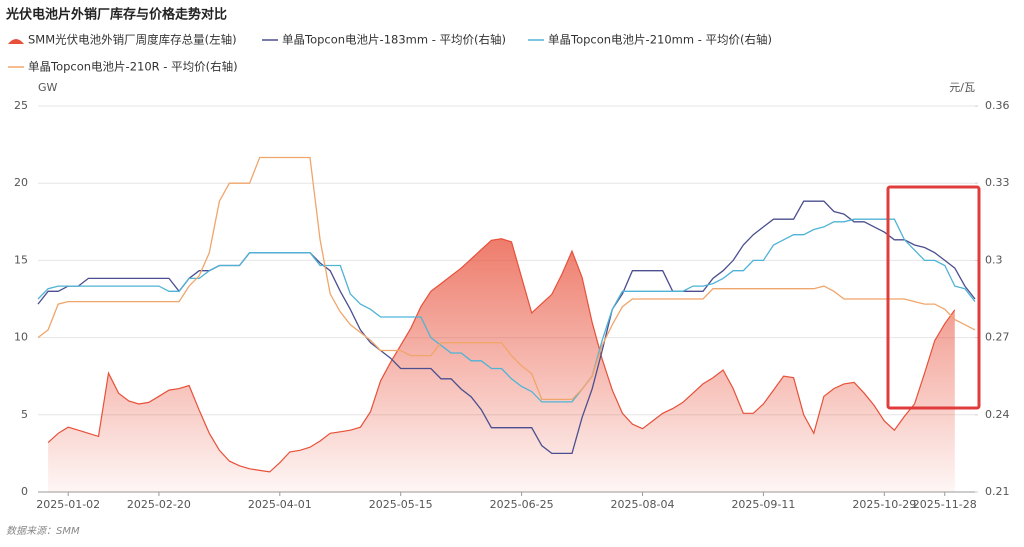  What do you see at coordinates (401, 504) in the screenshot?
I see `x-tick-label: 2025-05-15` at bounding box center [401, 504].